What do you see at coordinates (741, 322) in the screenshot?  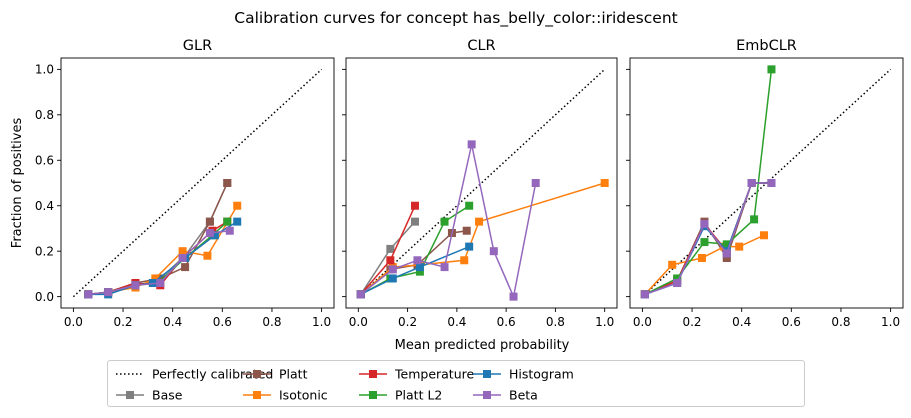 I see `x-tick-label-embclr: 0.4` at bounding box center [741, 322].